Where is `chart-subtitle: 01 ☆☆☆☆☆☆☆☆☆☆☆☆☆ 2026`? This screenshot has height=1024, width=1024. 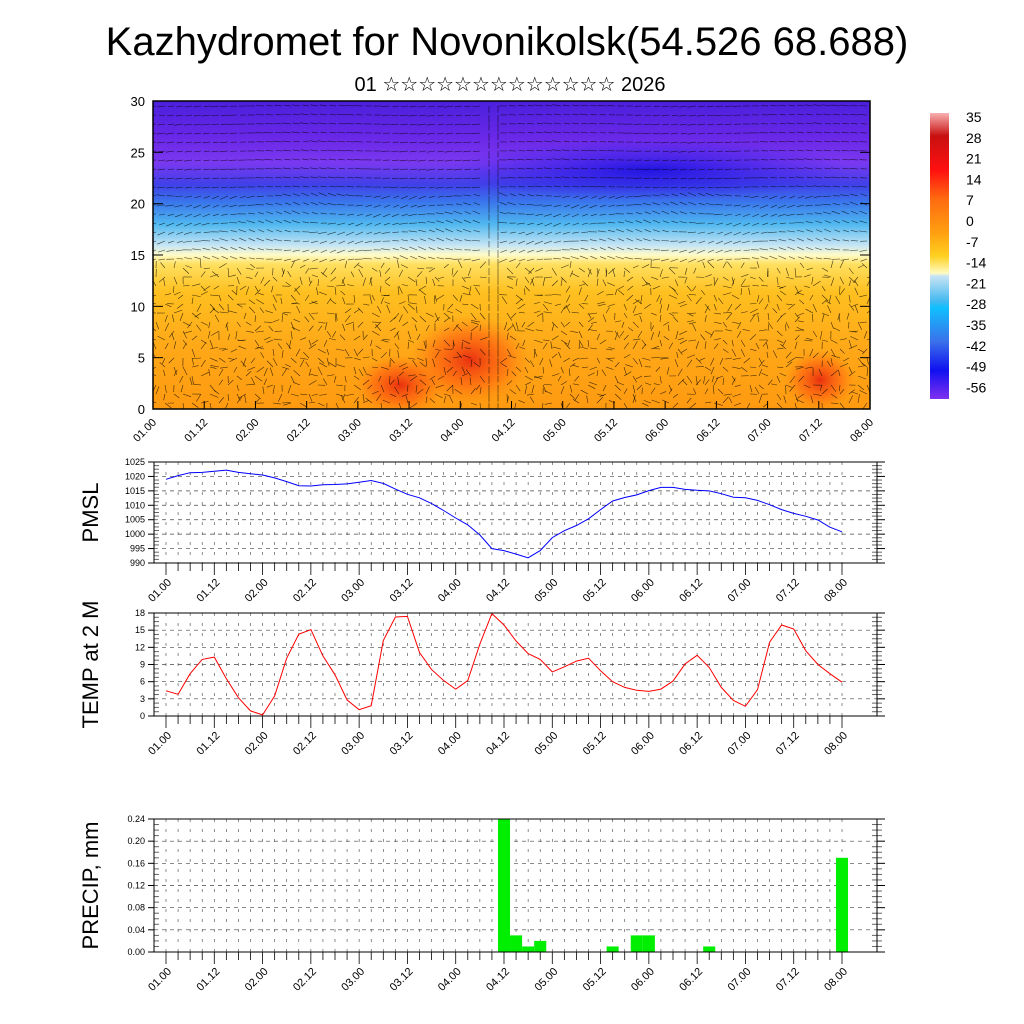
chart-subtitle: 01 ☆☆☆☆☆☆☆☆☆☆☆☆☆ 2026 is located at coordinates (510, 85).